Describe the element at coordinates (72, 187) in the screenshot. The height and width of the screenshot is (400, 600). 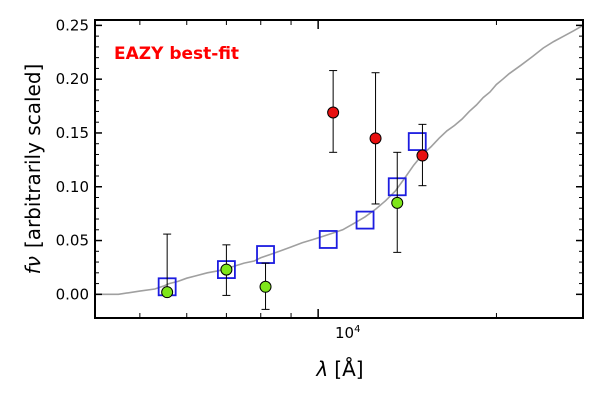
I see `y-tick-label: 0.10` at that location.